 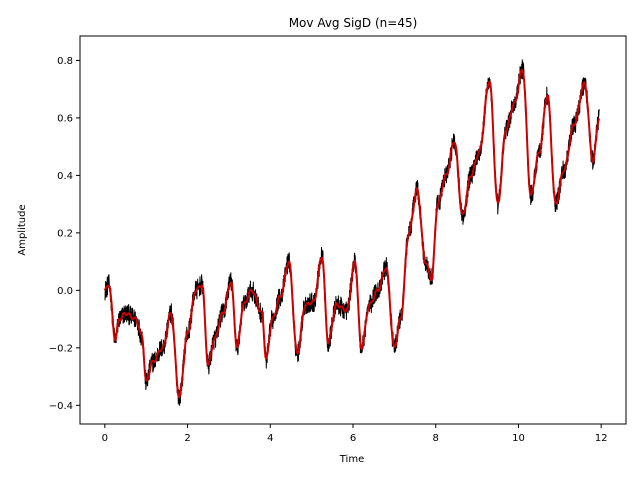 I want to click on x-tick-label: 2, so click(x=187, y=438).